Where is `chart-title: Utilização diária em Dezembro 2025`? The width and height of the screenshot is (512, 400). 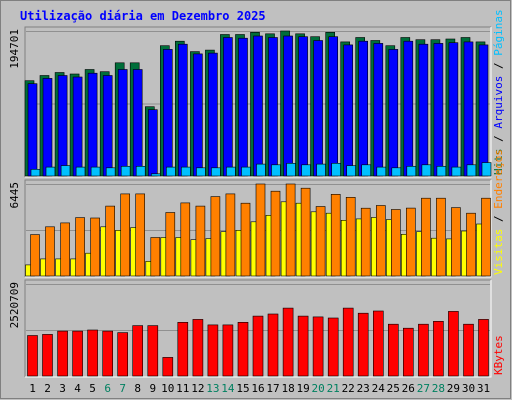
chart-title: Utilização diária em Dezembro 2025 is located at coordinates (143, 16).